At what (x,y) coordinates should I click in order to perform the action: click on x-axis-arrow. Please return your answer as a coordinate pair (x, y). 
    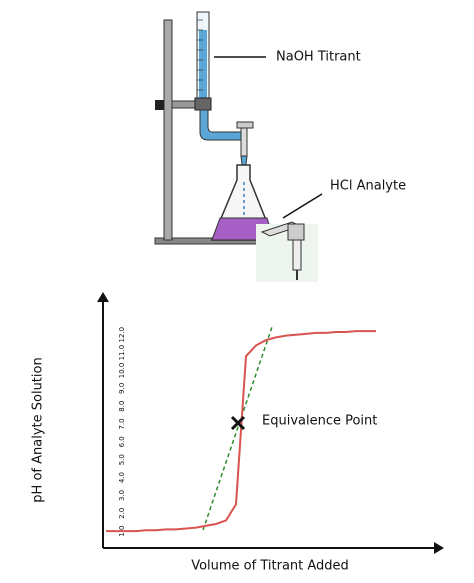
    Looking at the image, I should click on (439, 548).